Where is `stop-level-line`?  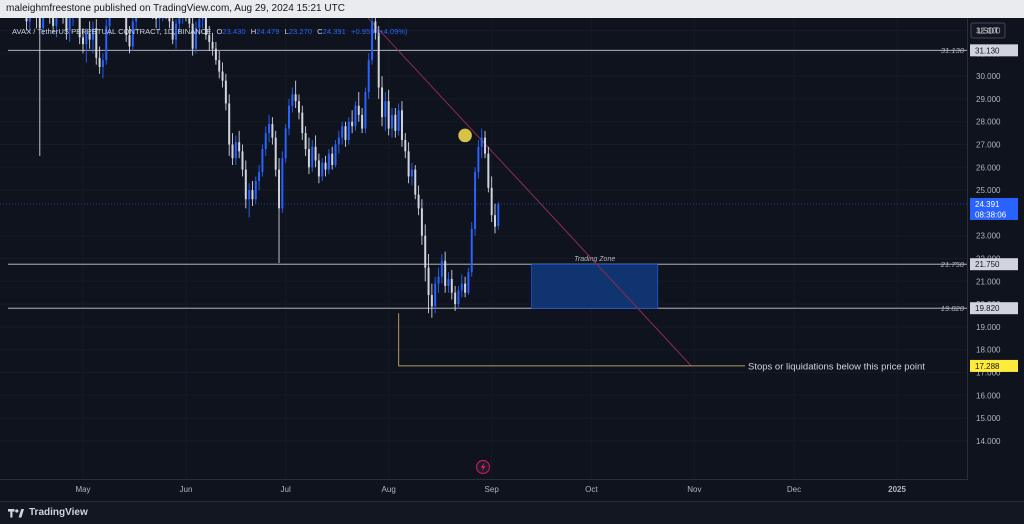
stop-level-line is located at coordinates (546, 340).